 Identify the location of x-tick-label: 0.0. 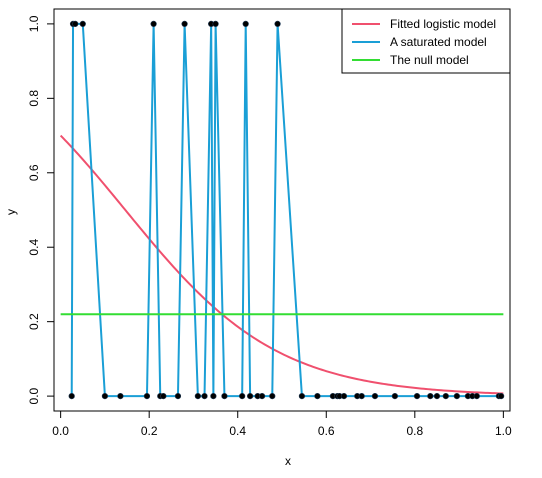
(60, 431).